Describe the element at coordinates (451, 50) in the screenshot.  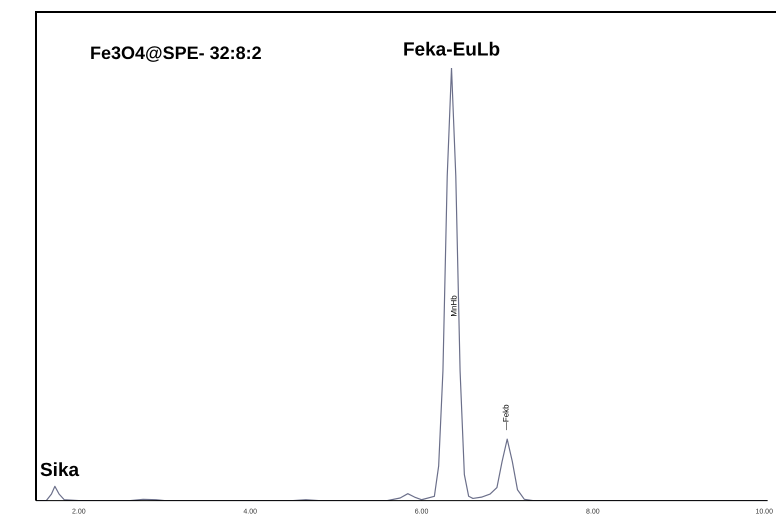
I see `annotation: Feka-EuLb` at that location.